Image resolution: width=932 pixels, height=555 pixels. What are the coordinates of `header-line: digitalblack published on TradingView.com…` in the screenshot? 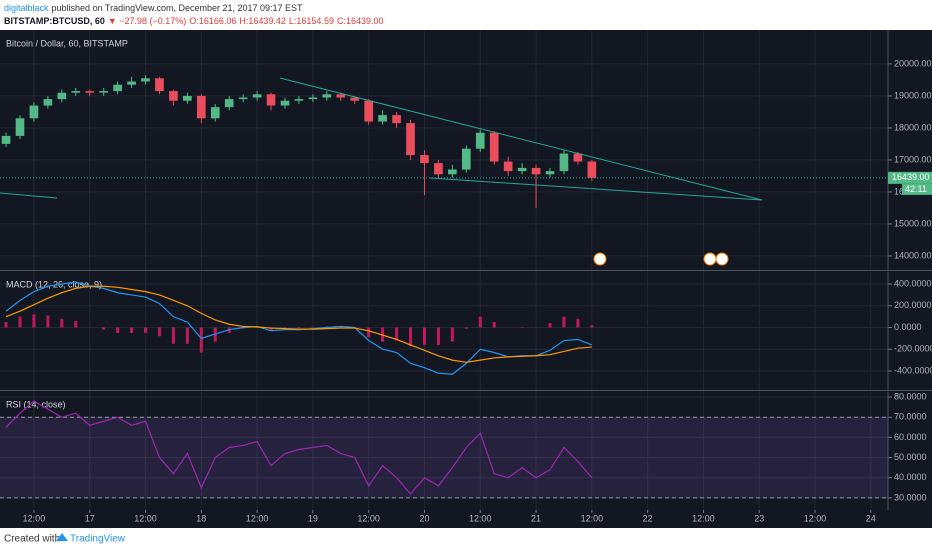 It's located at (153, 8).